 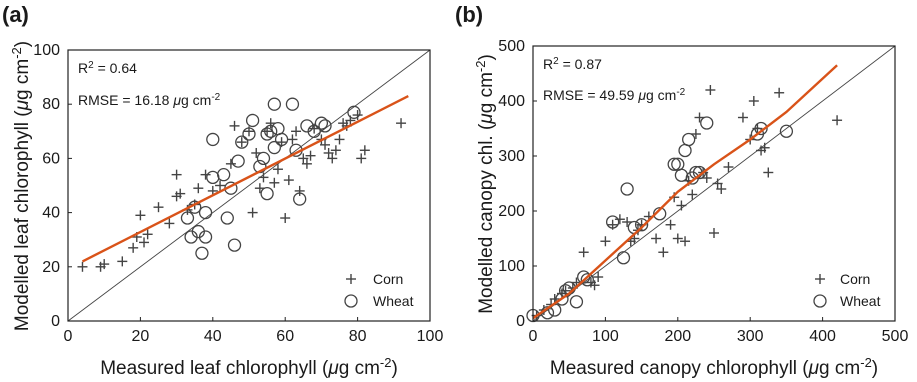 I want to click on panel-a-x-tick-label: 40, so click(x=213, y=336).